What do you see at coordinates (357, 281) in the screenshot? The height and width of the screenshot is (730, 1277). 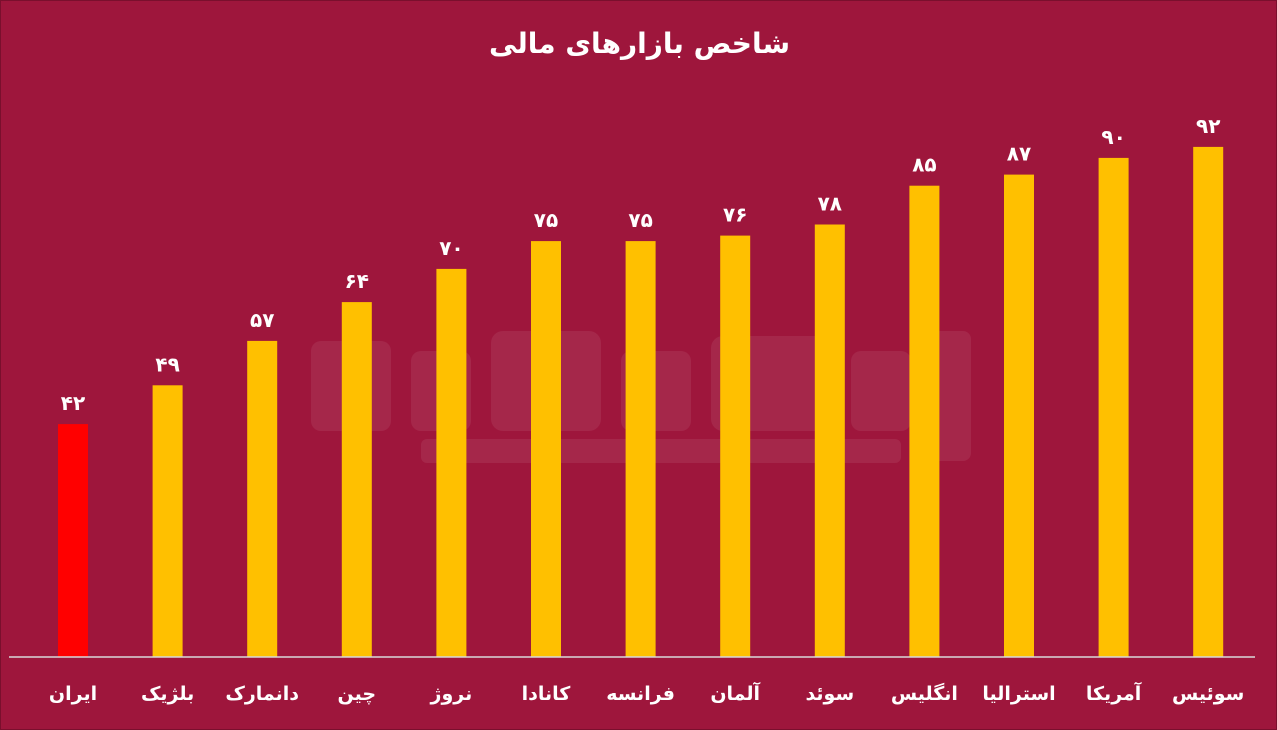 I see `bar-value-label-3: ۶۴` at bounding box center [357, 281].